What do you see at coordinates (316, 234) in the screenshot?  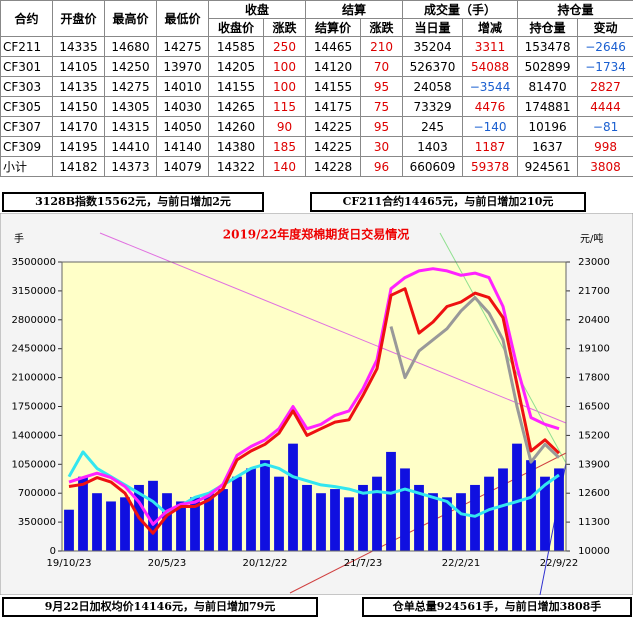 I see `chart-title: 2019/22年度郑棉期货日交易情况` at bounding box center [316, 234].